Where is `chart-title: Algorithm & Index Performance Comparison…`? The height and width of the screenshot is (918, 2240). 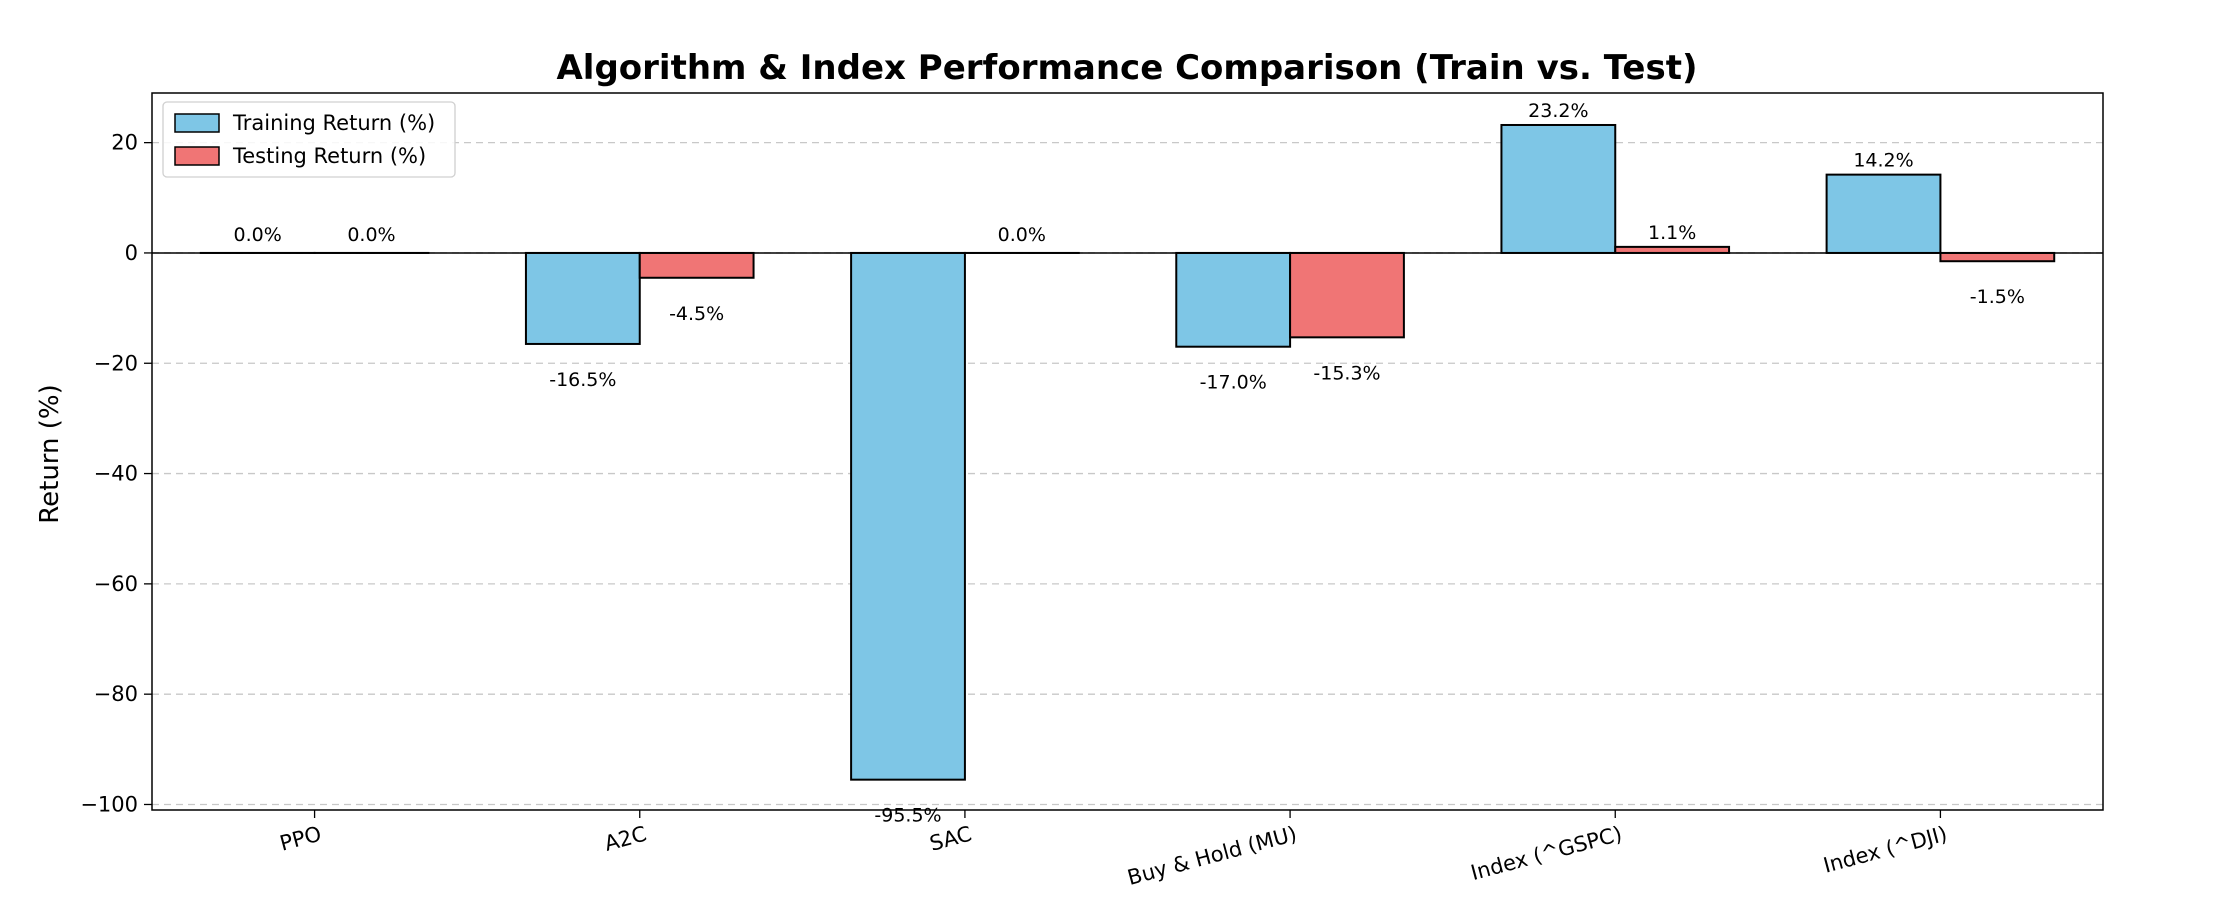 chart-title: Algorithm & Index Performance Comparison… is located at coordinates (1126, 68).